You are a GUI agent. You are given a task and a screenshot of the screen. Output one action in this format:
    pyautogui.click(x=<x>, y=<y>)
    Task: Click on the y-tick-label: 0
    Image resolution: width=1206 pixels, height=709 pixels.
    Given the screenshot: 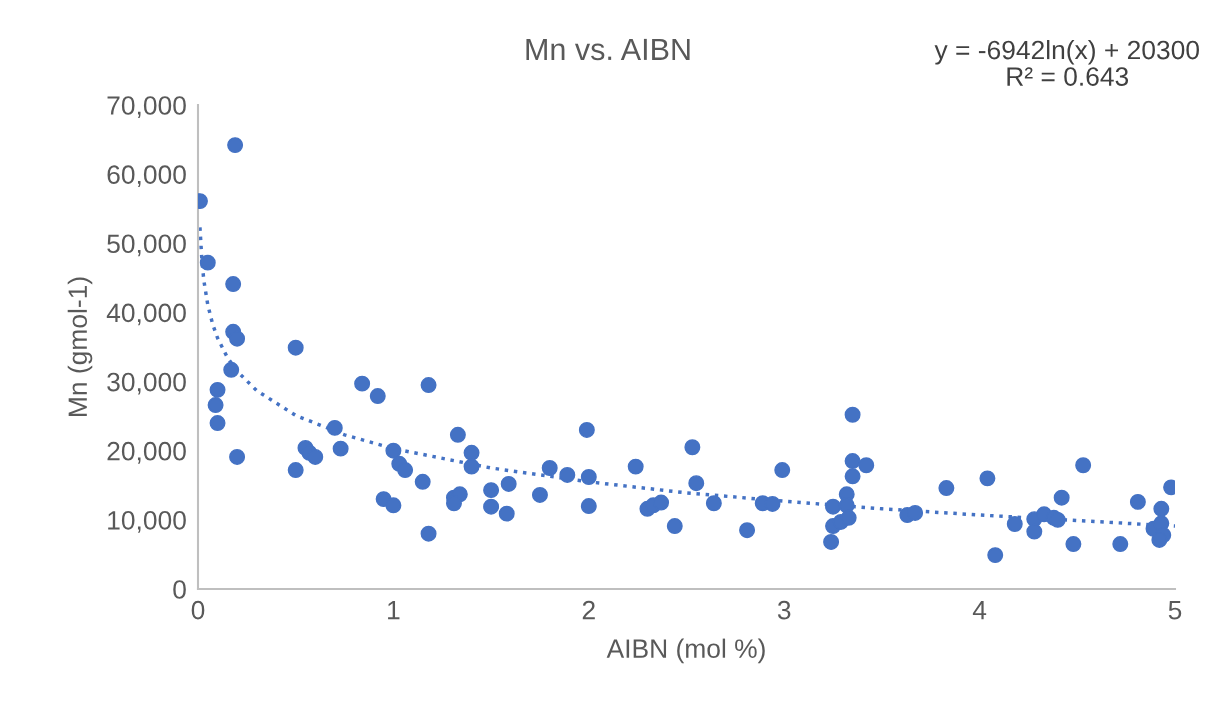 What is the action you would take?
    pyautogui.click(x=179, y=589)
    